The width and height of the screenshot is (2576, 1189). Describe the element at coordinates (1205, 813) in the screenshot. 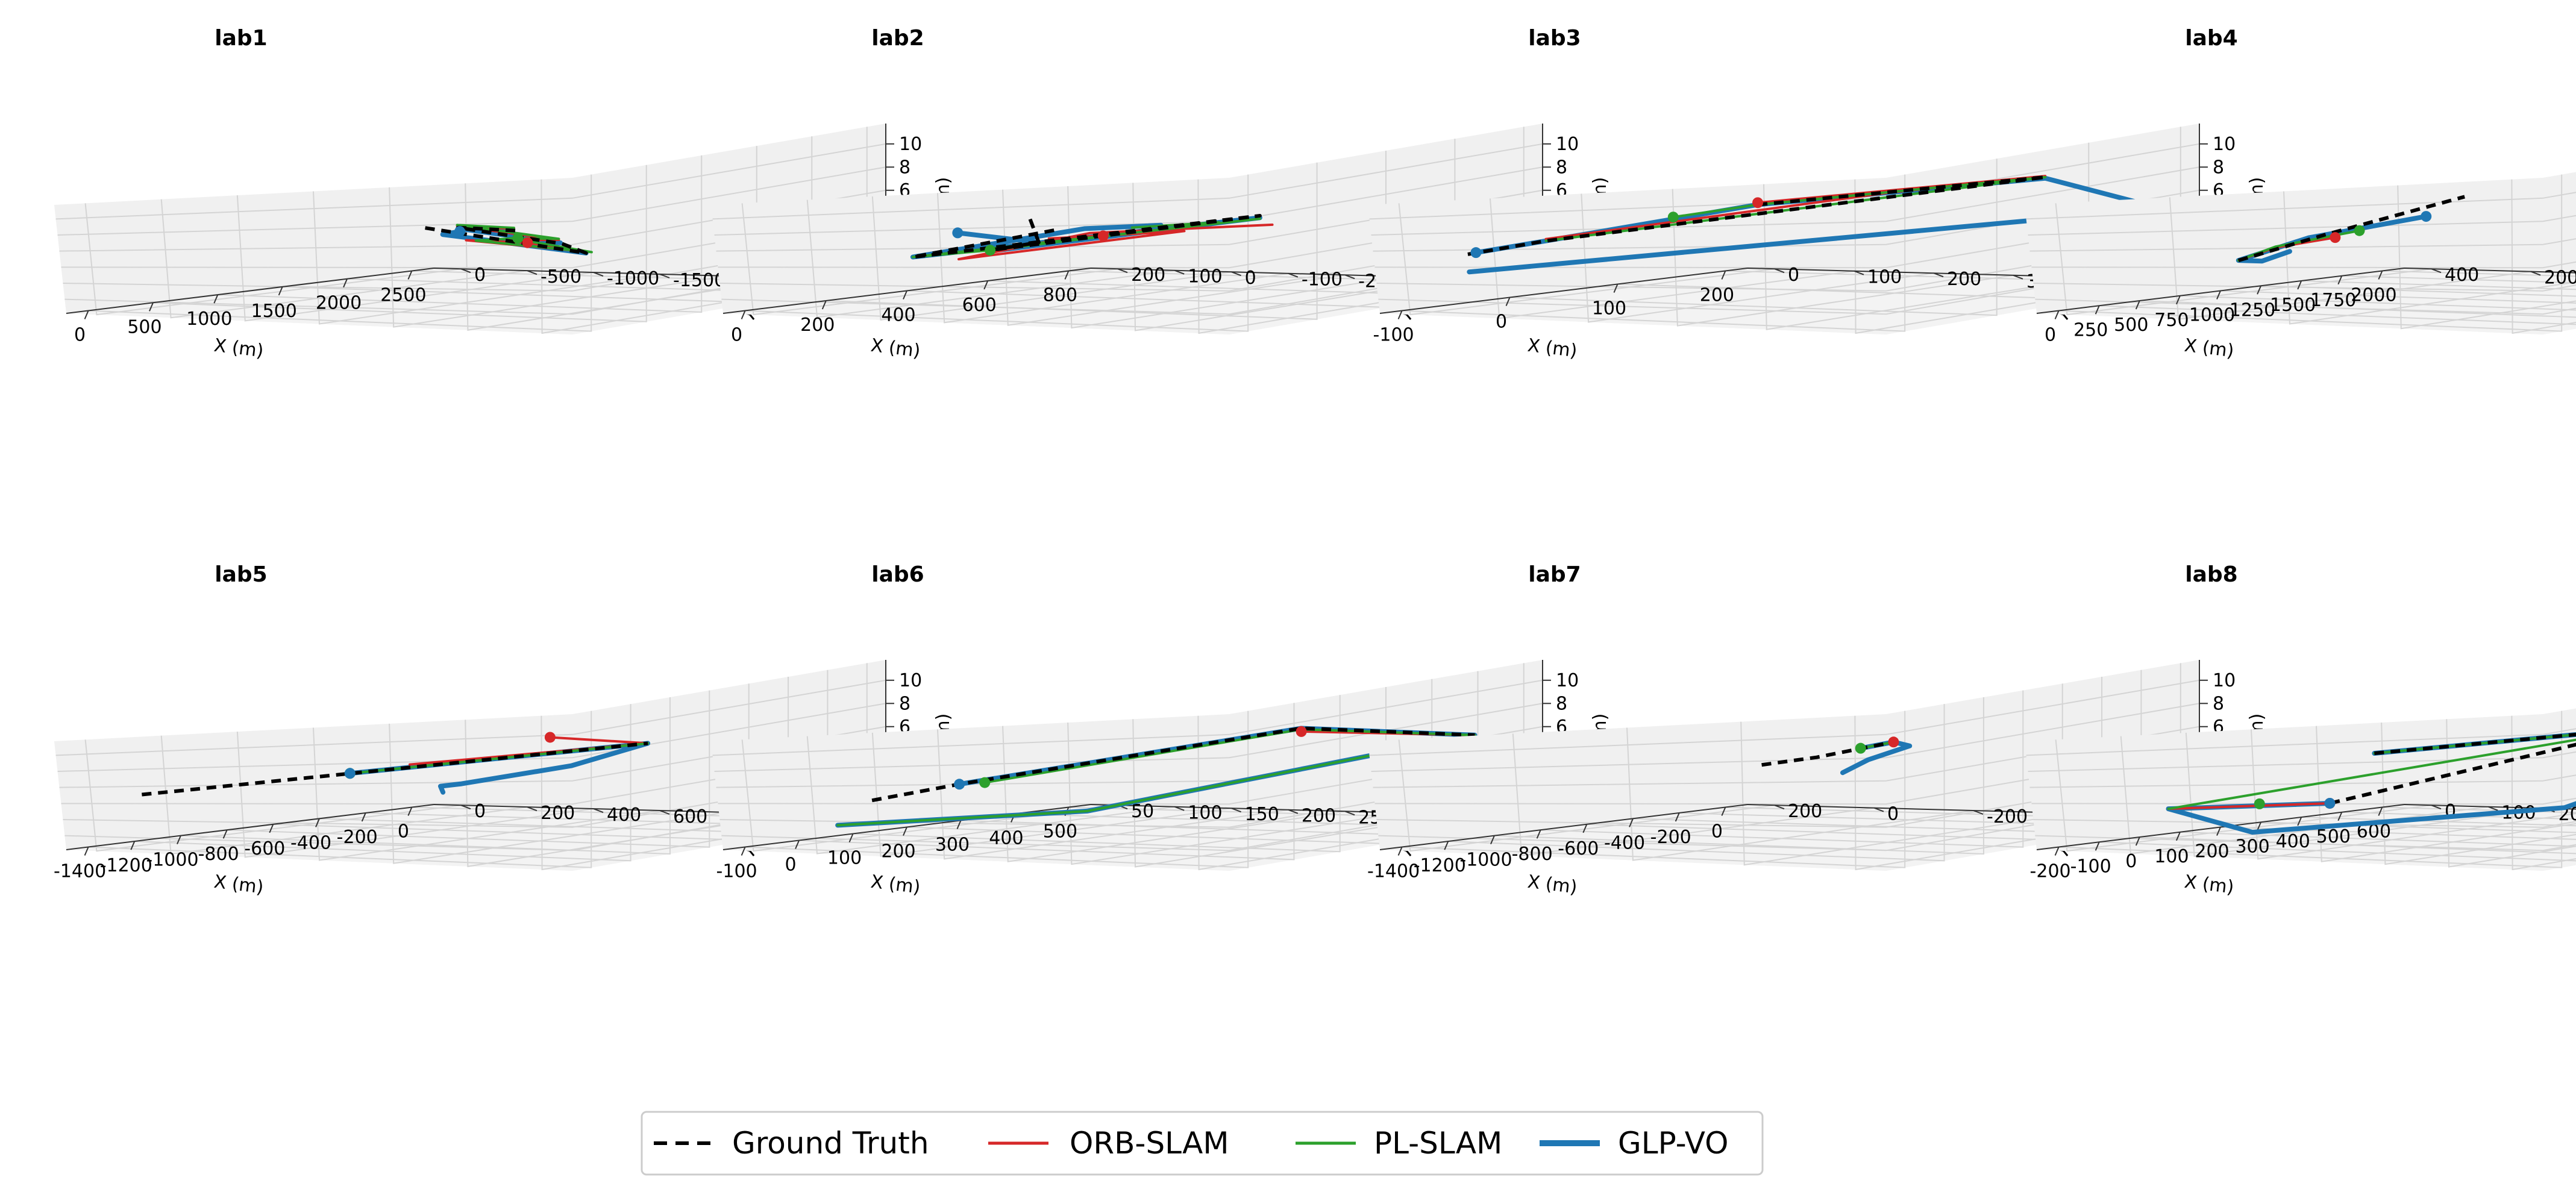

I see `y-tick-label-lab6: 100` at that location.